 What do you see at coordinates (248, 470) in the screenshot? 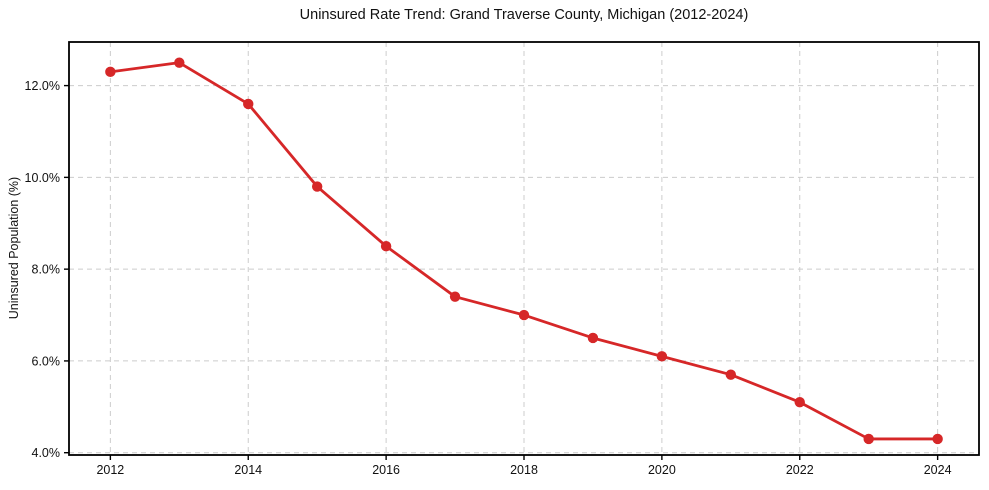
I see `x-tick-label: 2014` at bounding box center [248, 470].